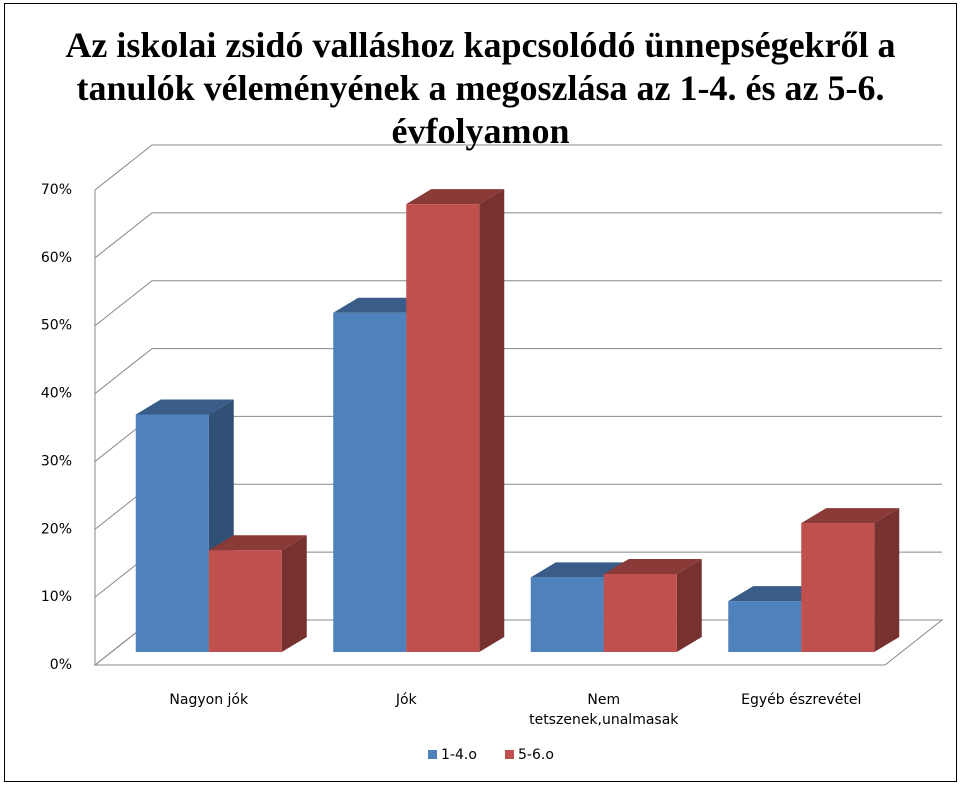 This screenshot has height=785, width=961. What do you see at coordinates (61, 665) in the screenshot?
I see `y-tick-label: 0%` at bounding box center [61, 665].